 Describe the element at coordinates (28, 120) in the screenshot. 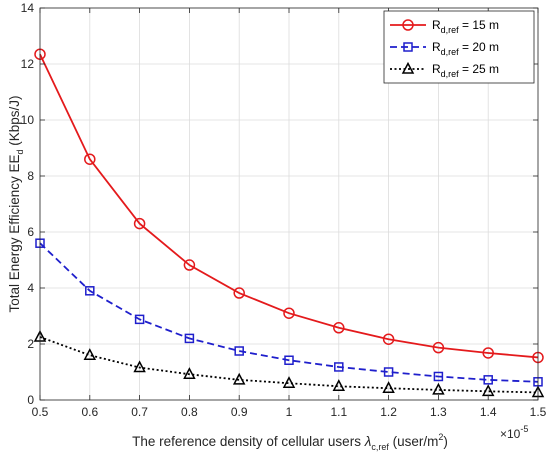

I see `y-tick-label: 10` at that location.